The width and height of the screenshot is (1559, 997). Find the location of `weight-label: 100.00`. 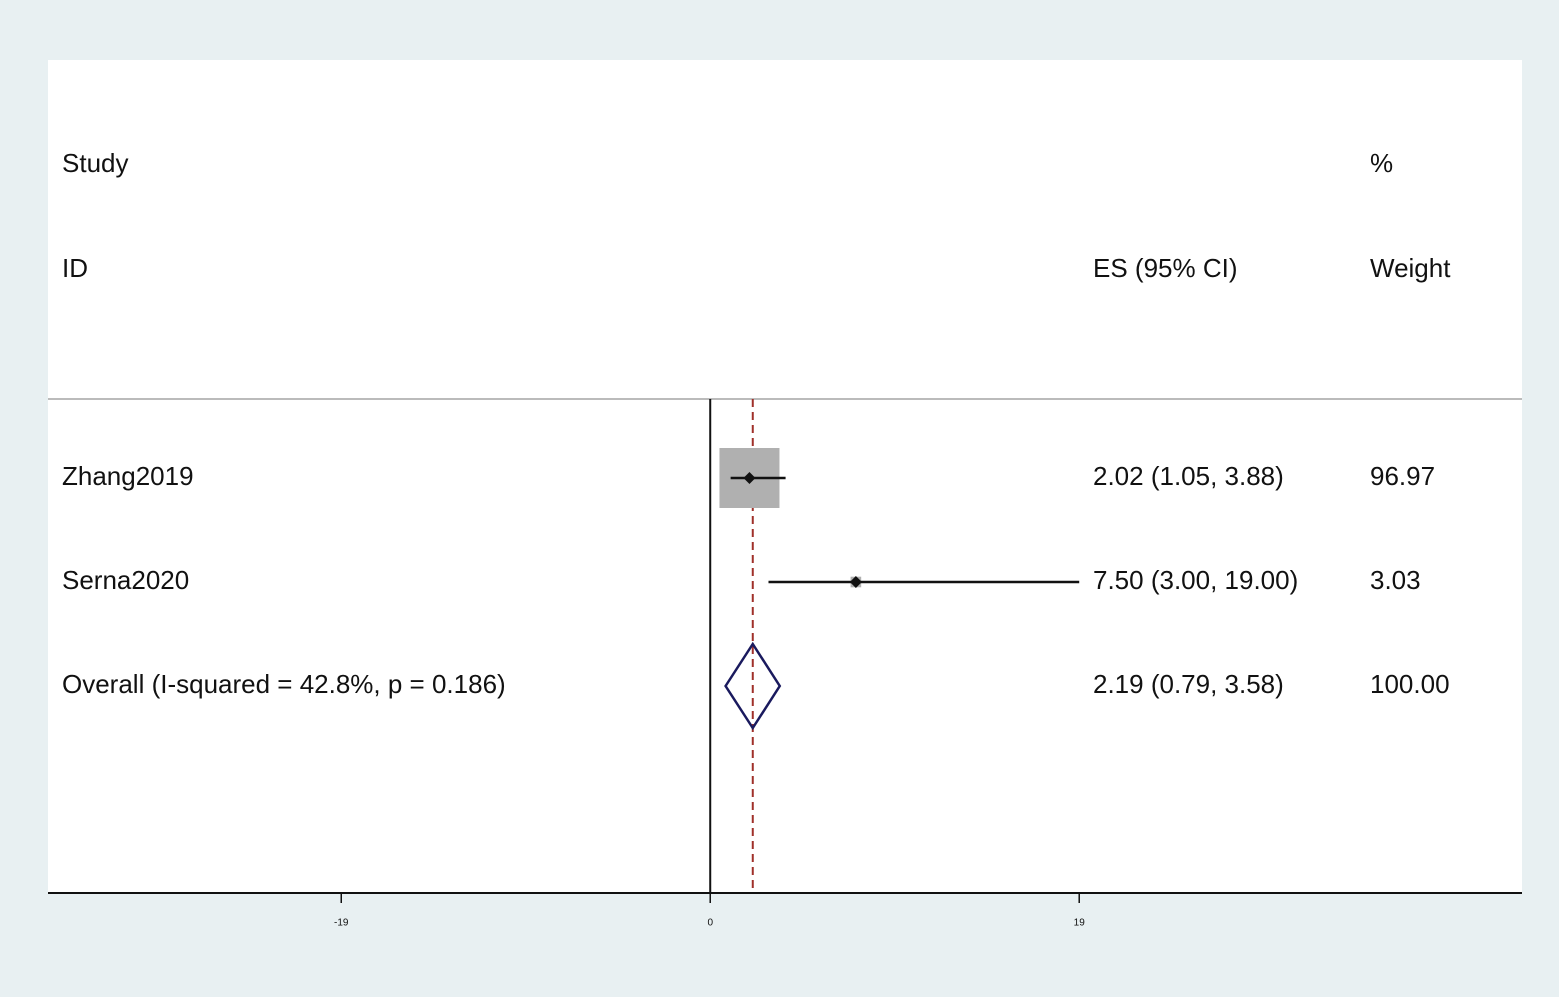

weight-label: 100.00 is located at coordinates (1410, 684).